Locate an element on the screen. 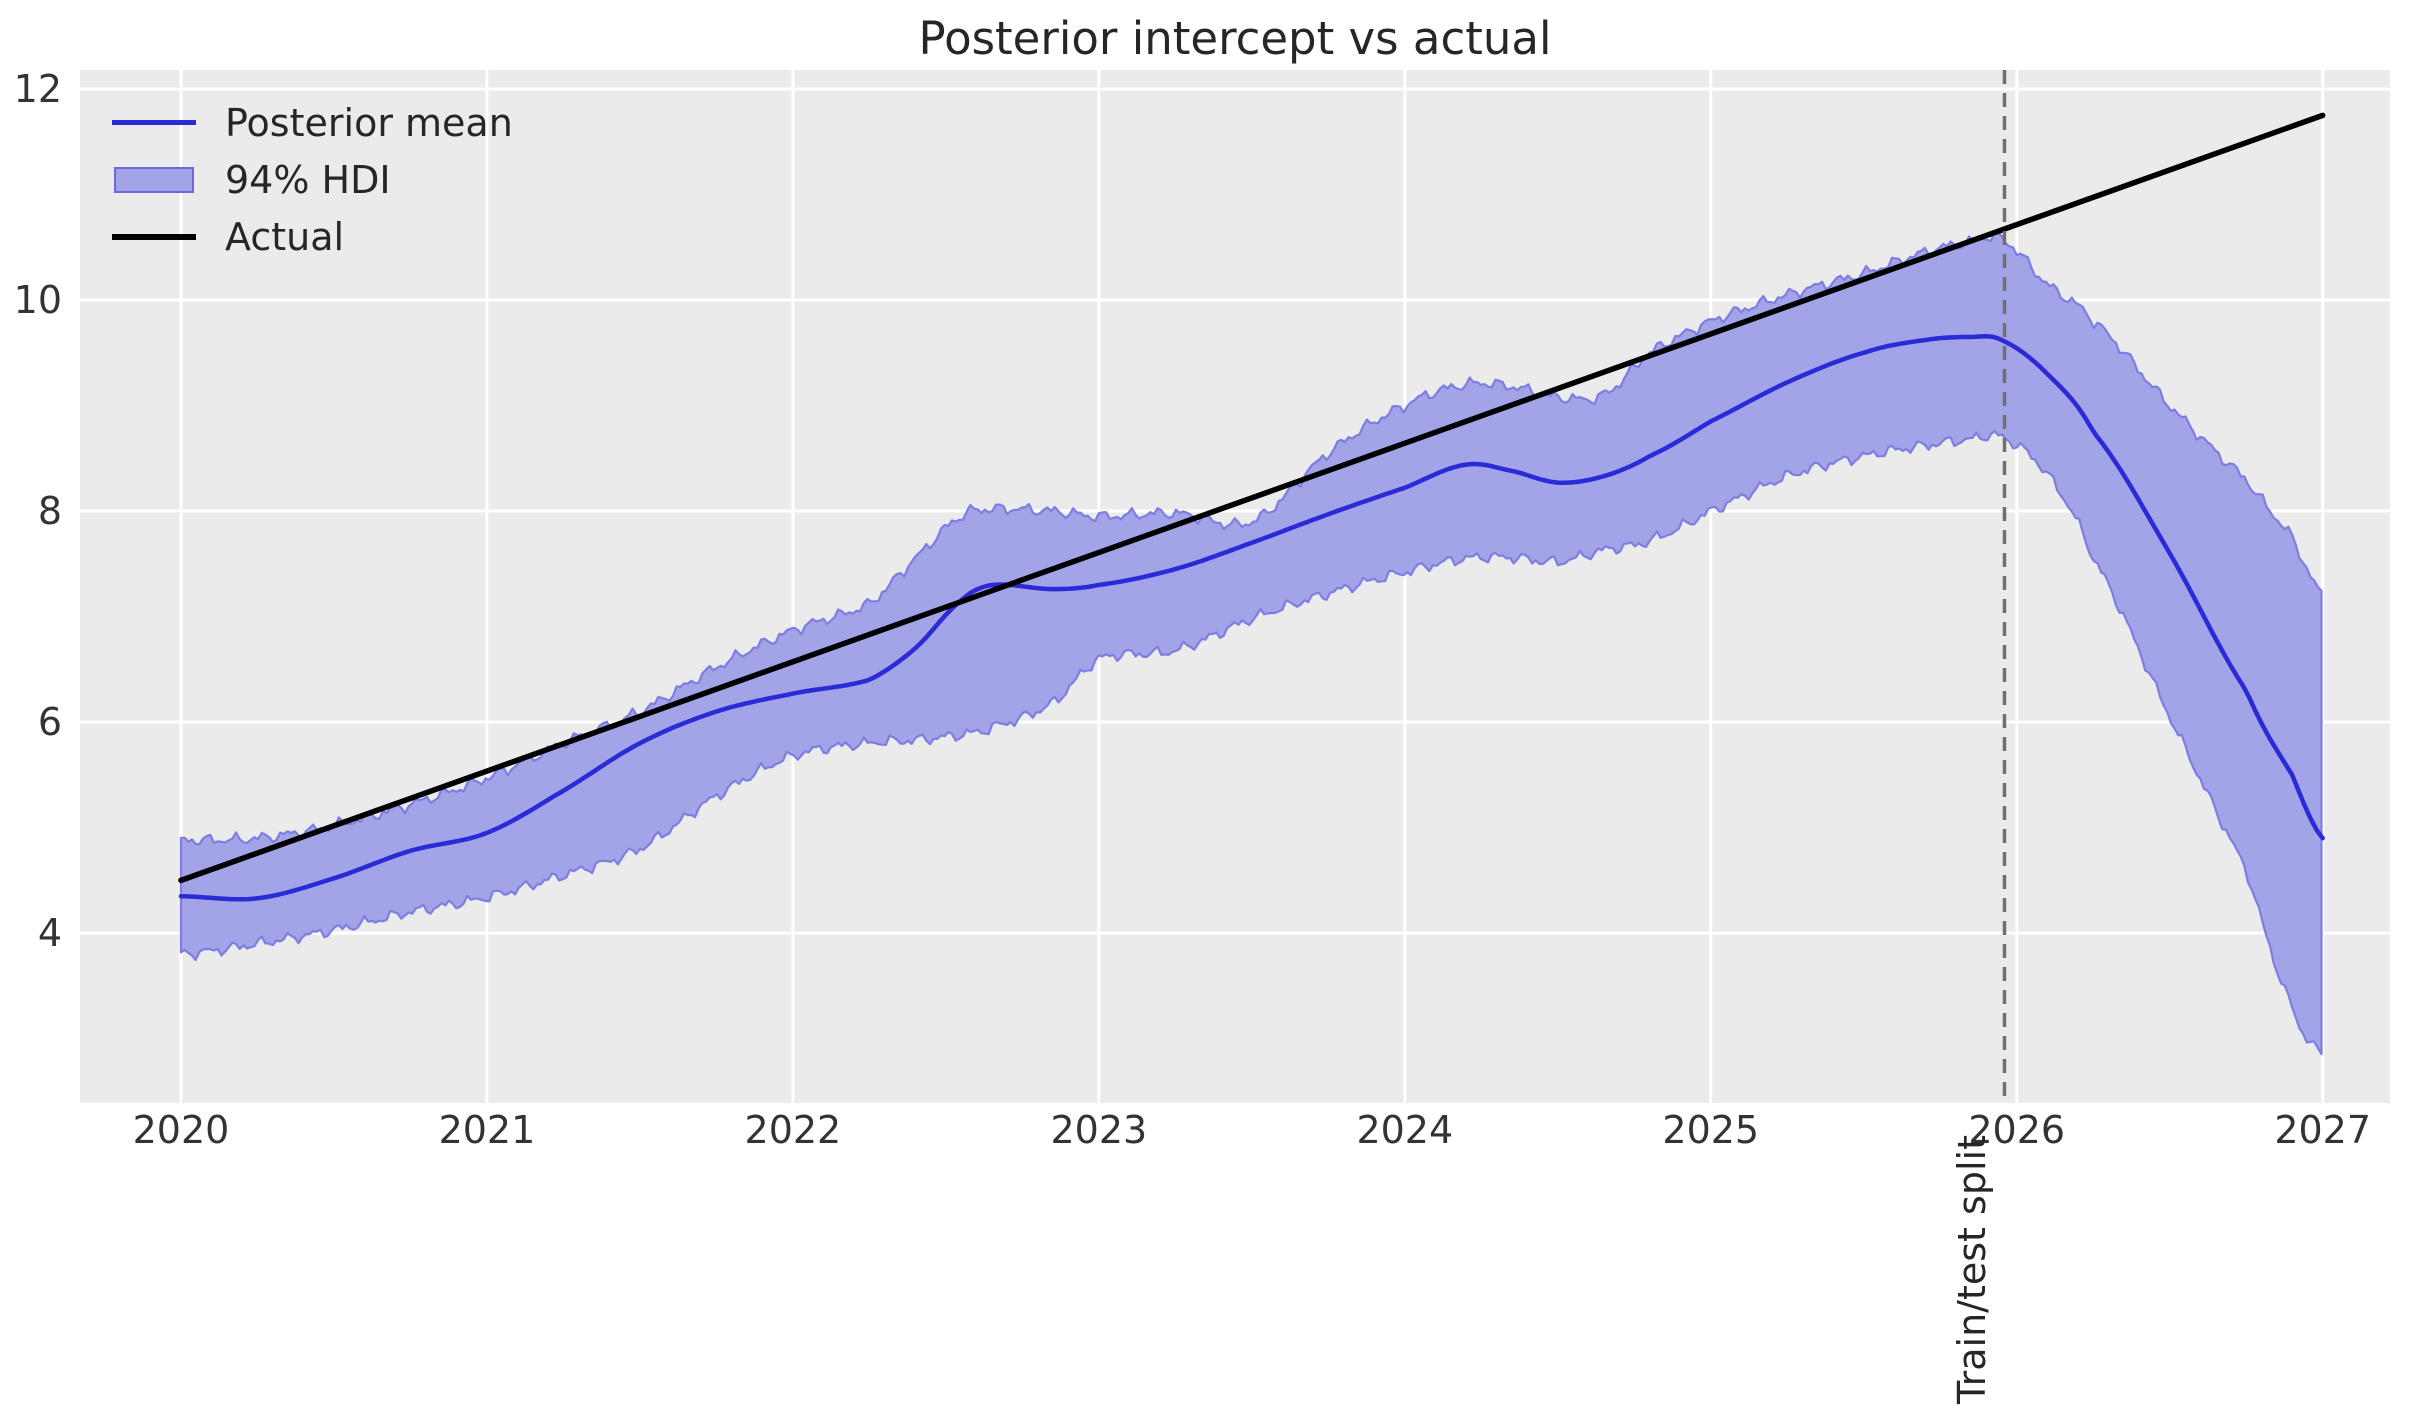  legend-entry-posterior-mean: Posterior mean is located at coordinates (312, 122).